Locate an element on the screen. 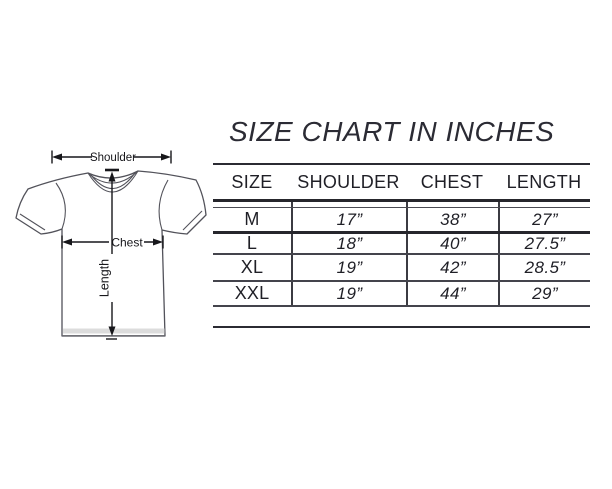 The width and height of the screenshot is (612, 489). table-row-xxl: XXL 19” 44” 29” is located at coordinates (401, 294).